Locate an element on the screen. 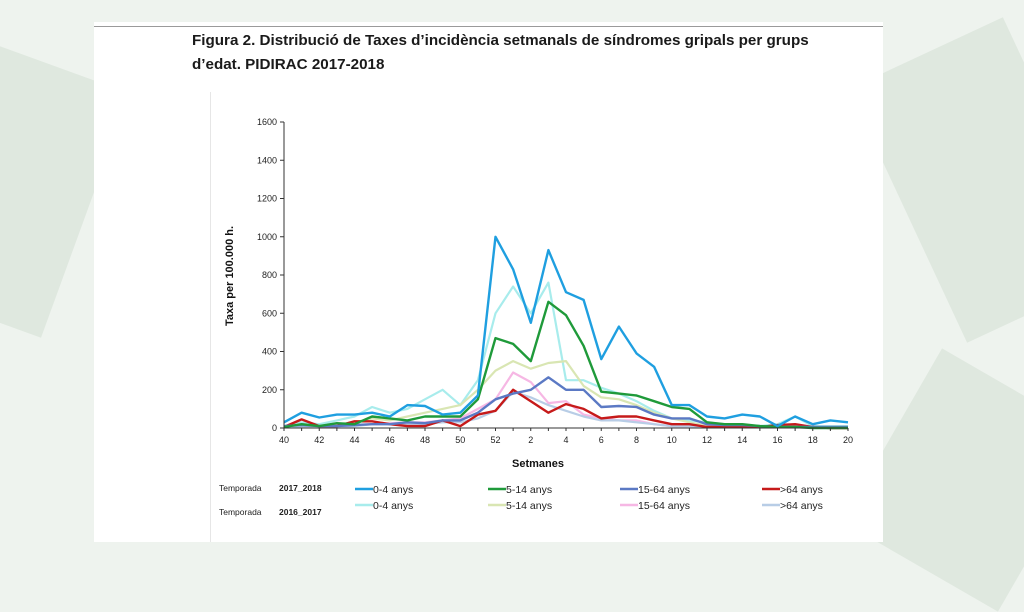  x-tick-label: 40 is located at coordinates (284, 440).